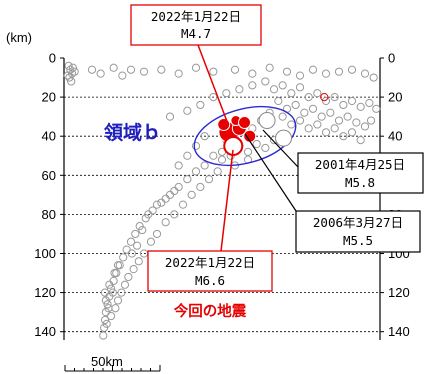 The width and height of the screenshot is (425, 374). Describe the element at coordinates (391, 58) in the screenshot. I see `y-tick-label-right: 0` at that location.